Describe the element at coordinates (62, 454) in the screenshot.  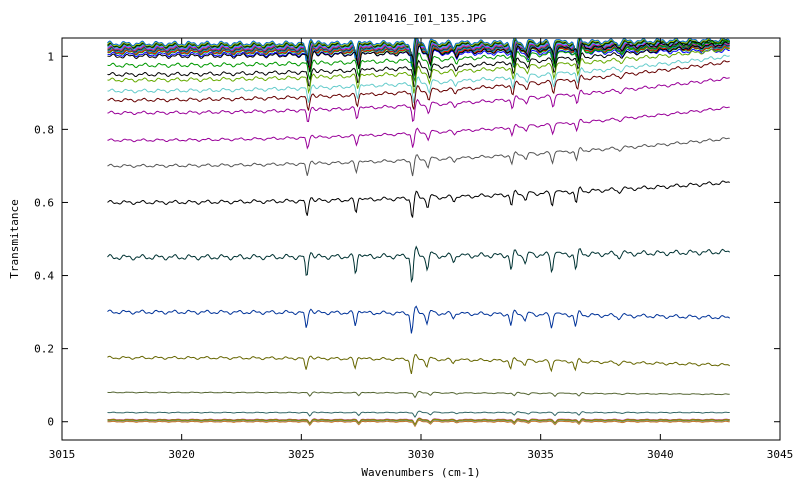
I see `x-tick-label: 3015` at that location.